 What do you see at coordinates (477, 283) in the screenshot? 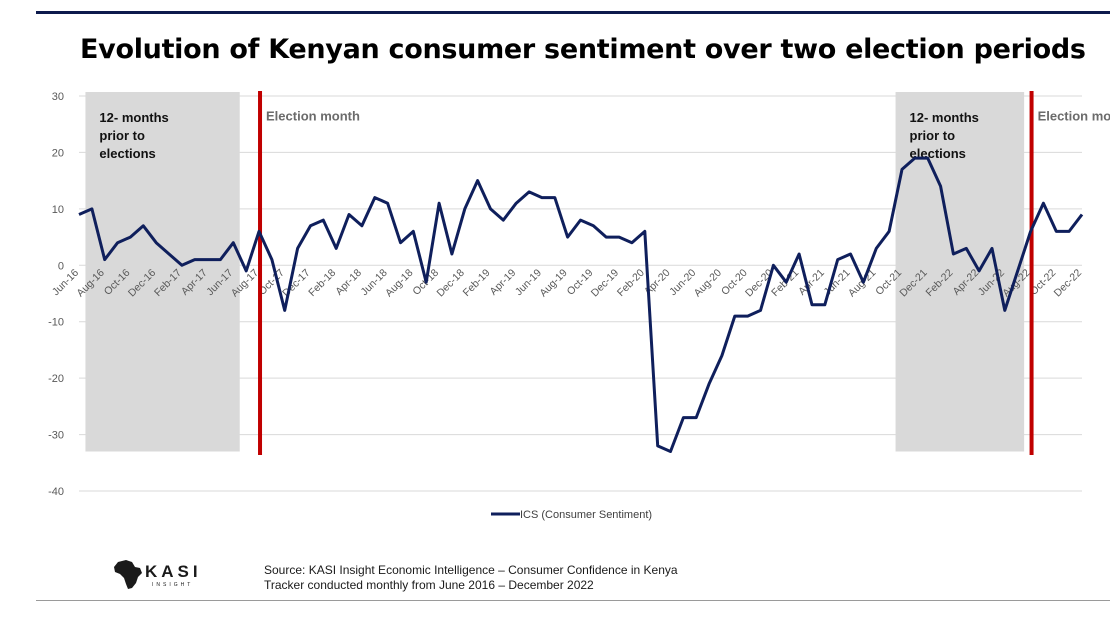
I see `x-tick-label: Feb-19` at bounding box center [477, 283].